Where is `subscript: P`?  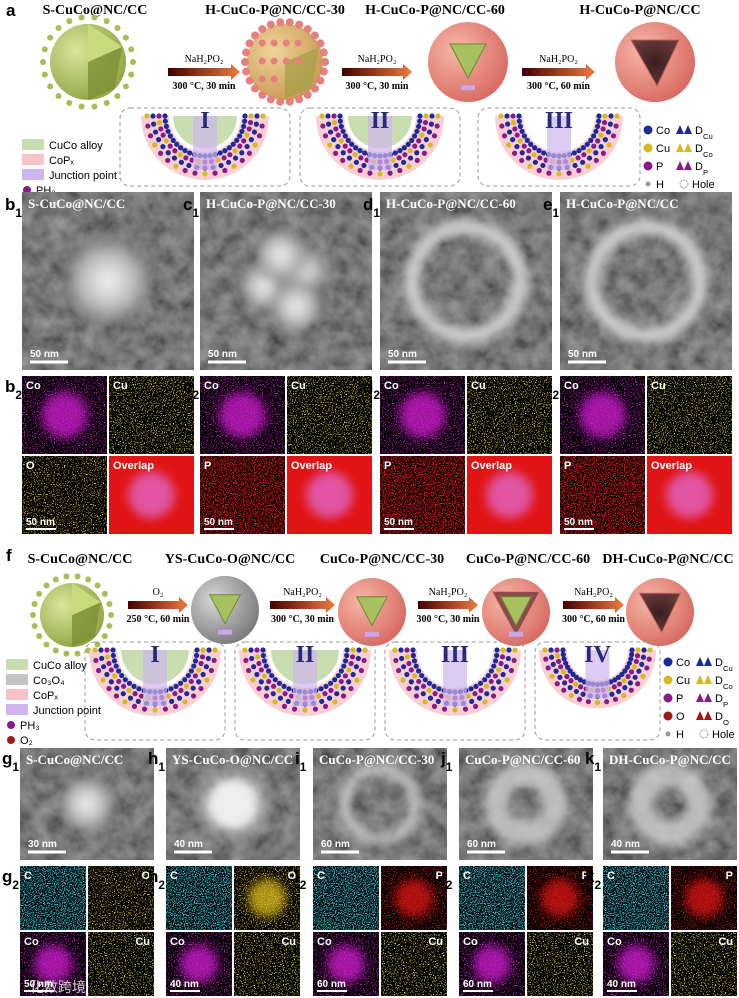
subscript: P is located at coordinates (705, 172).